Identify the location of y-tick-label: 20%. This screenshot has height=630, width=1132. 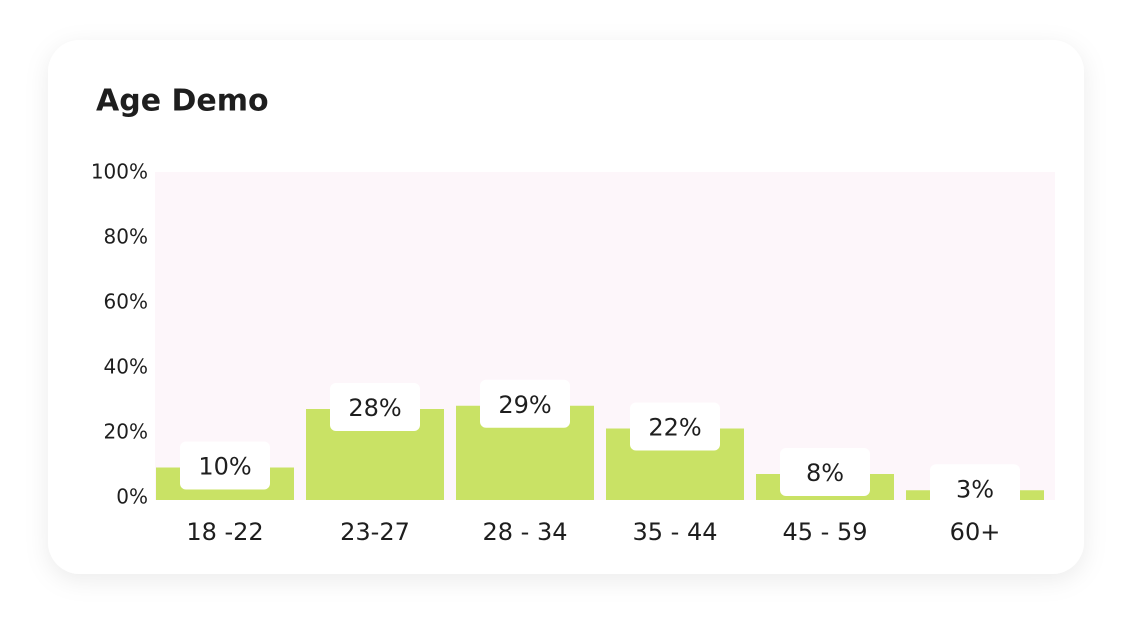
(126, 432).